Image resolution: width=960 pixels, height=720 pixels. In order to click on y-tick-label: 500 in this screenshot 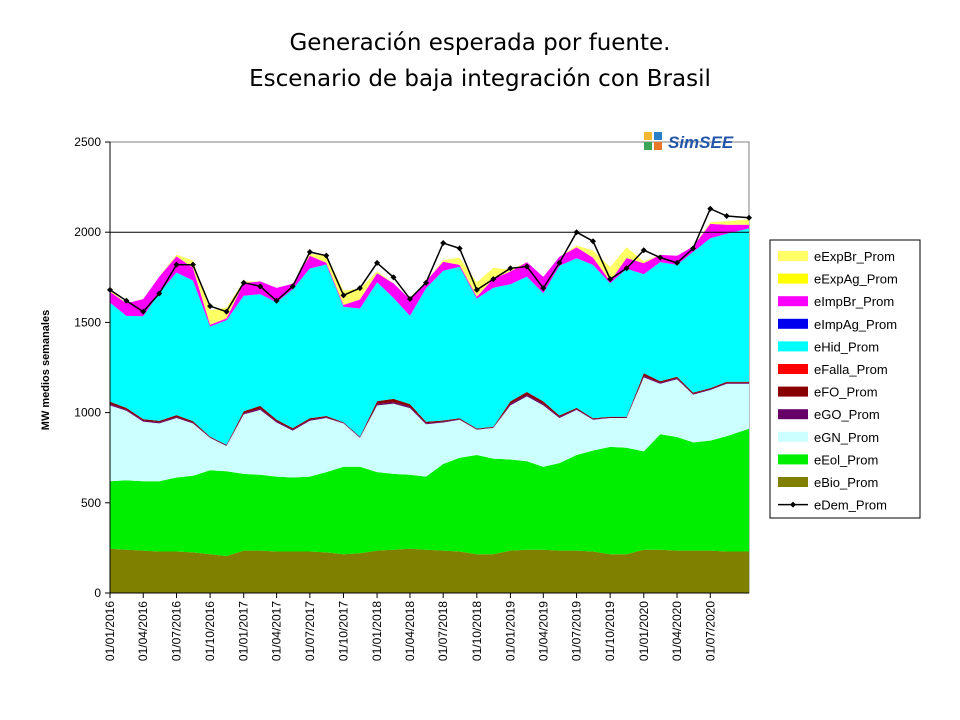, I will do `click(91, 503)`.